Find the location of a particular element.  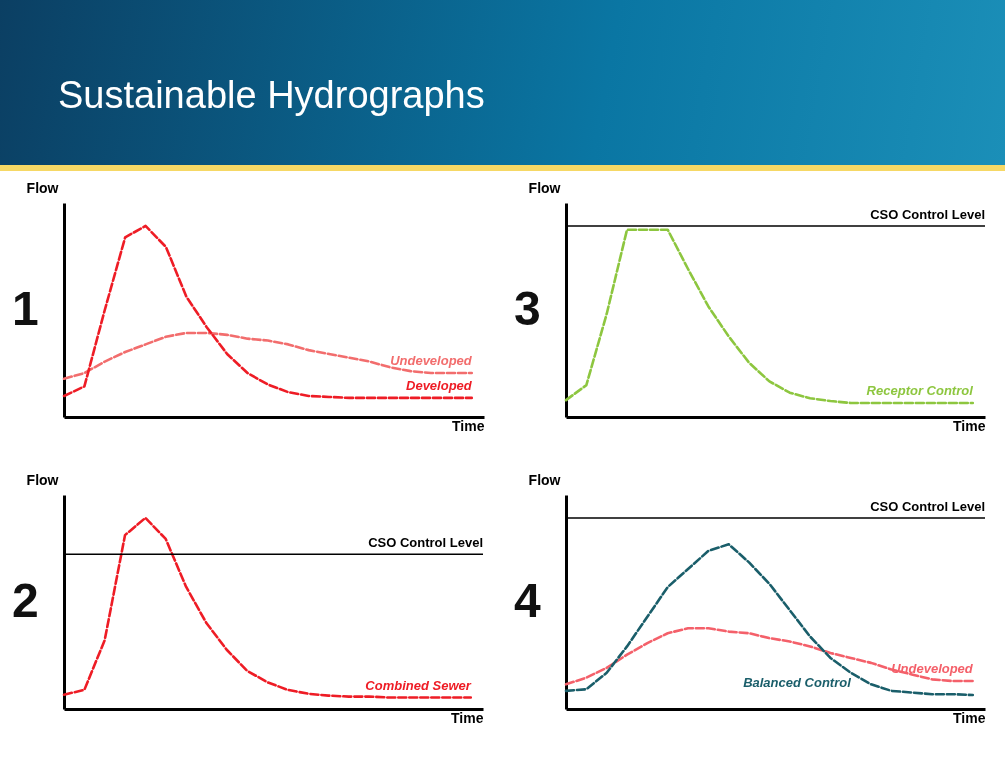

series-label: Combined Sewer is located at coordinates (418, 685).